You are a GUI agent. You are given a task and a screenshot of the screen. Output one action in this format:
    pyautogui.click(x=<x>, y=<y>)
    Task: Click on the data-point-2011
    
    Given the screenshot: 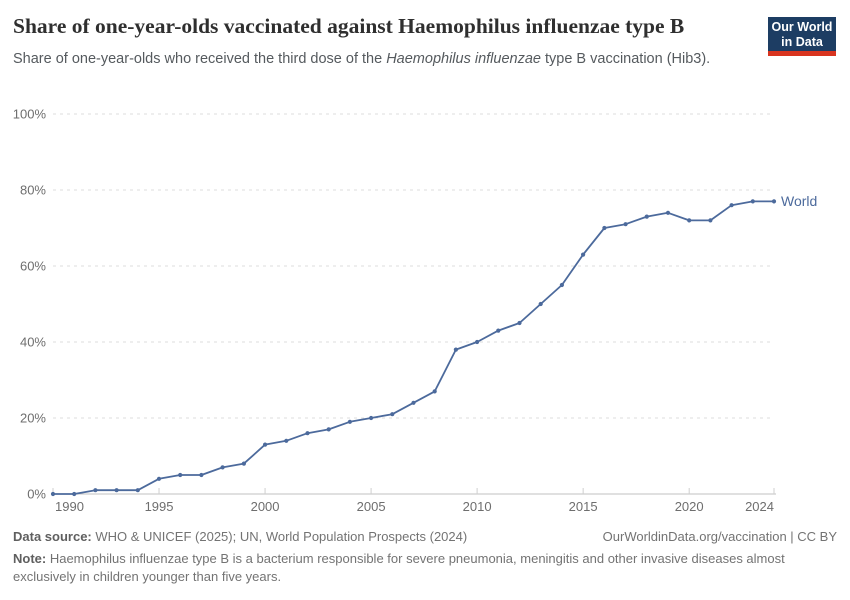 What is the action you would take?
    pyautogui.click(x=498, y=330)
    